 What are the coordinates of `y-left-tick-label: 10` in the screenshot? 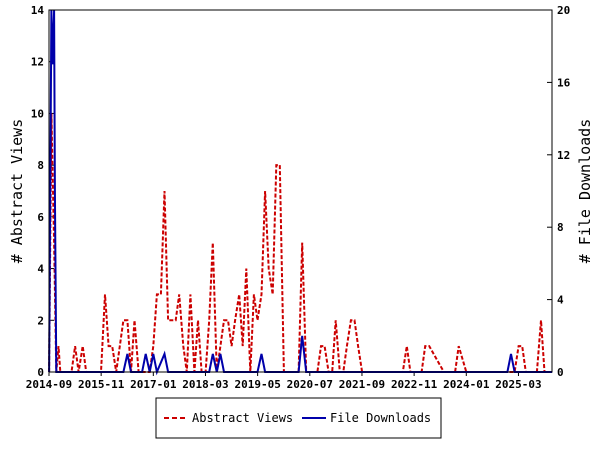 It's located at (37, 113).